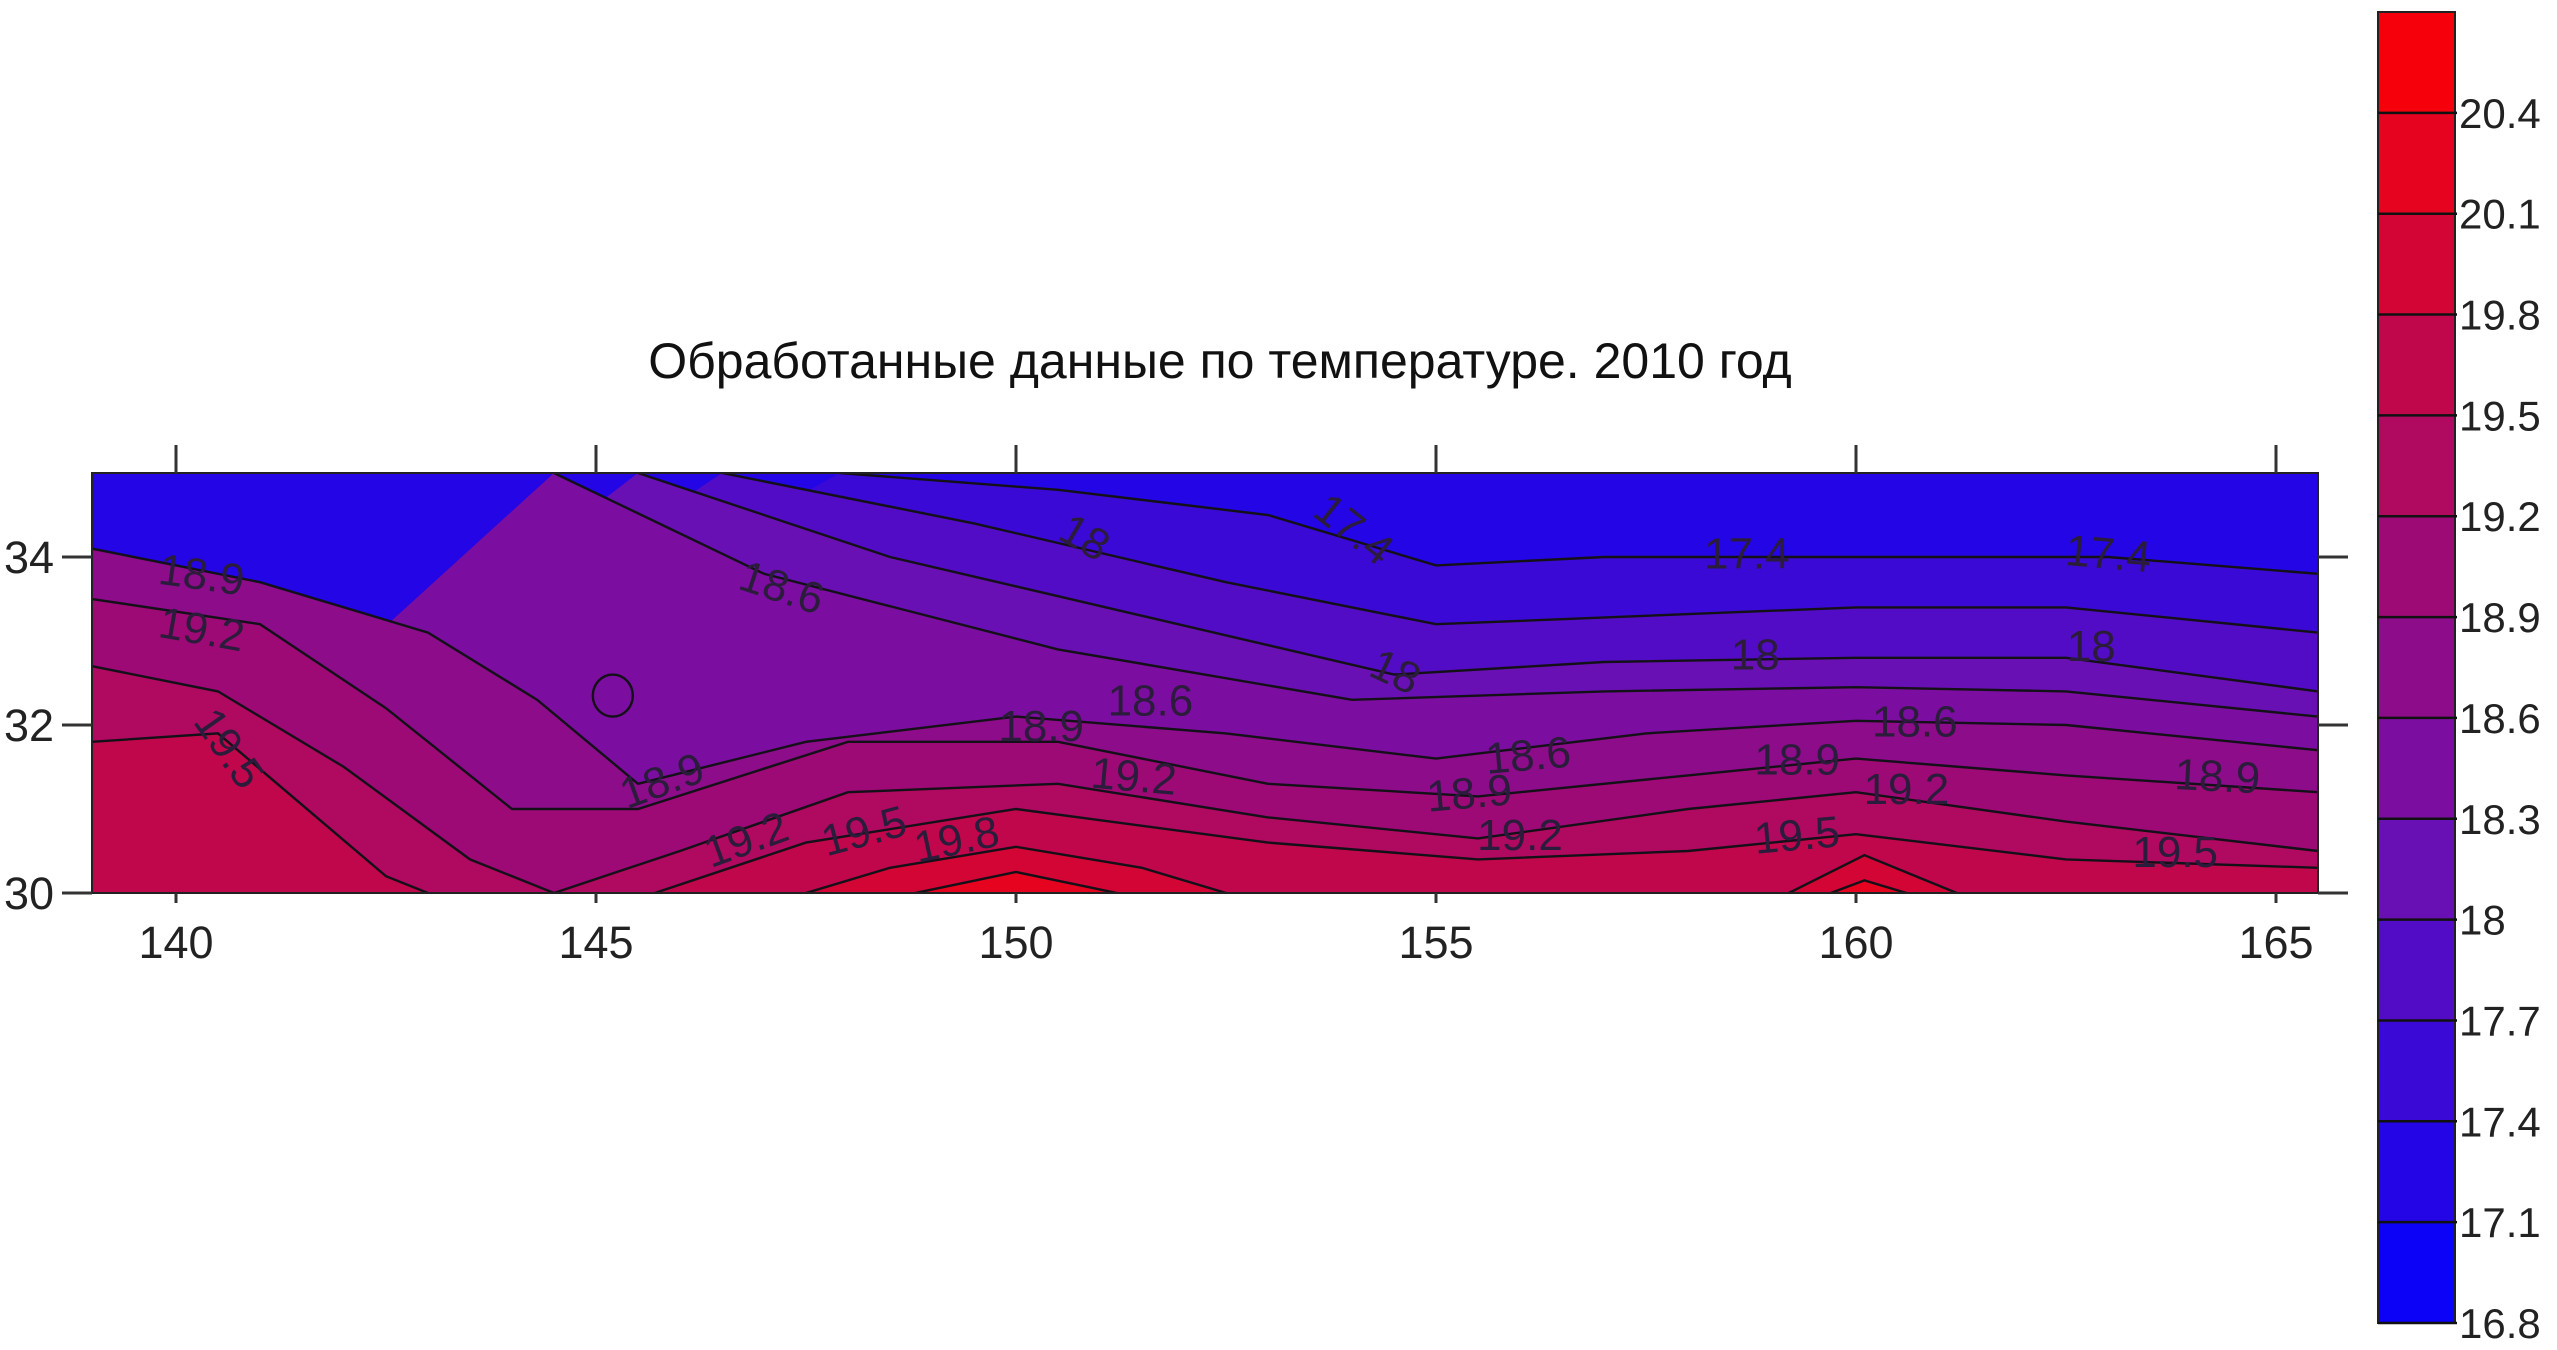  Describe the element at coordinates (612, 695) in the screenshot. I see `contour-closed-loop` at that location.